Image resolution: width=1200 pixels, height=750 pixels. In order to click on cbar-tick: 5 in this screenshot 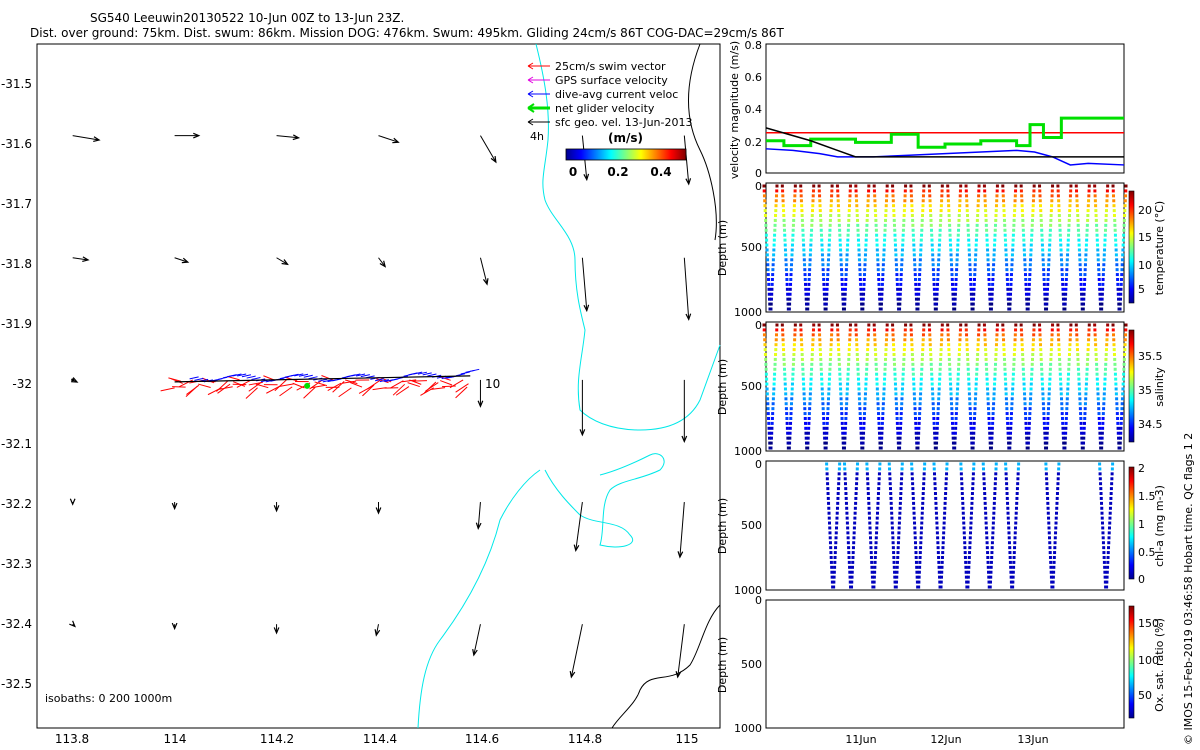, I will do `click(1141, 289)`.